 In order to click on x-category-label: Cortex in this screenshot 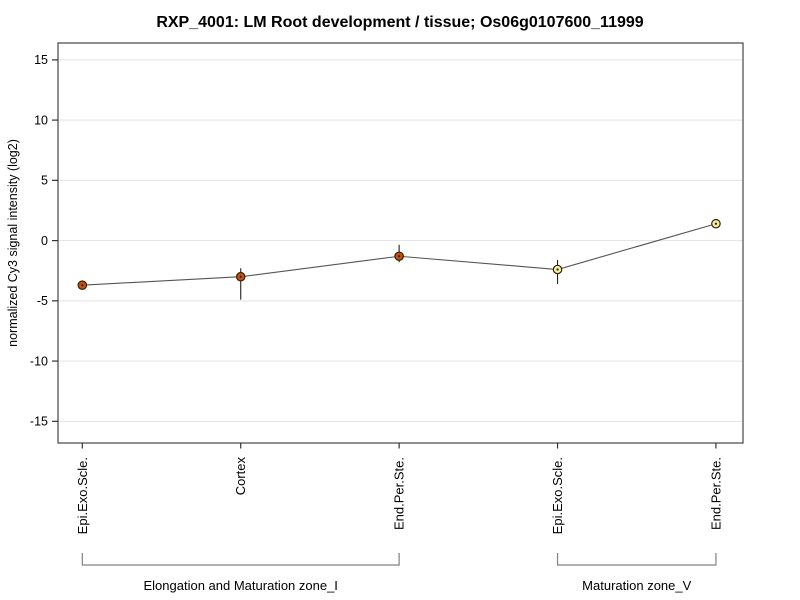, I will do `click(240, 476)`.